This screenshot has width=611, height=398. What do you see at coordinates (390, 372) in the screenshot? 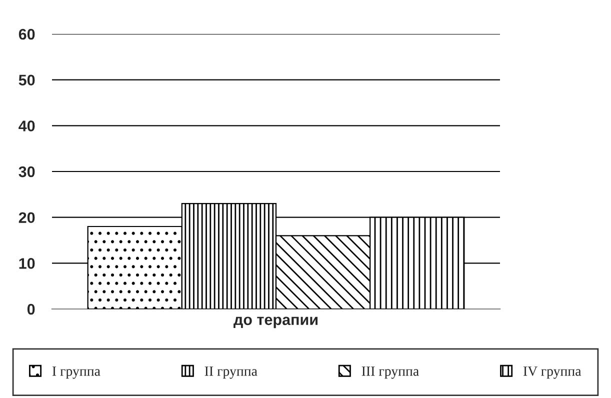
I see `legend-label: III группа` at bounding box center [390, 372].